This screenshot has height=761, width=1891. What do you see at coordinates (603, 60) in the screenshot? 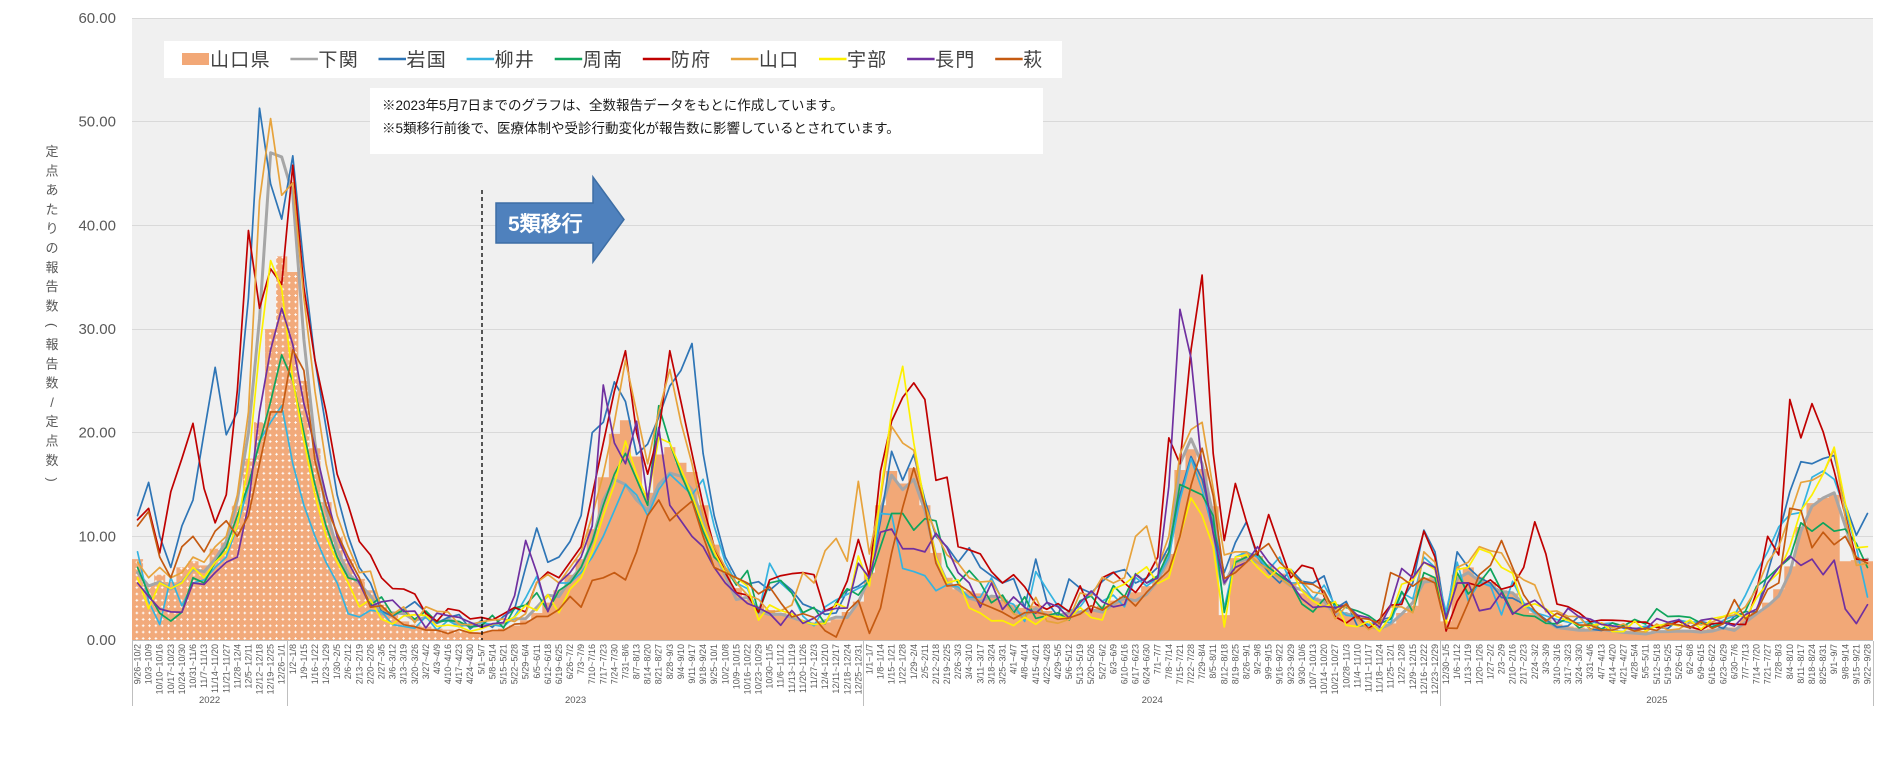
I see `svg-text: 周南` at bounding box center [603, 60].